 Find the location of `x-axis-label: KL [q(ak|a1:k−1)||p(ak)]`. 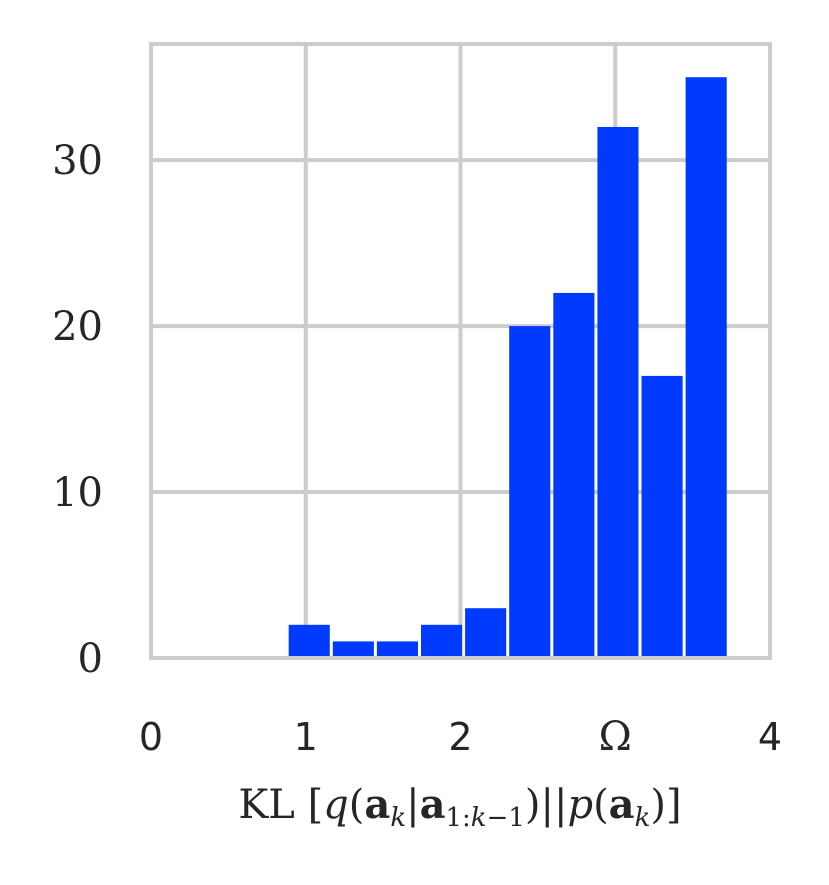

x-axis-label: KL [q(ak|a1:k−1)||p(ak)] is located at coordinates (459, 807).